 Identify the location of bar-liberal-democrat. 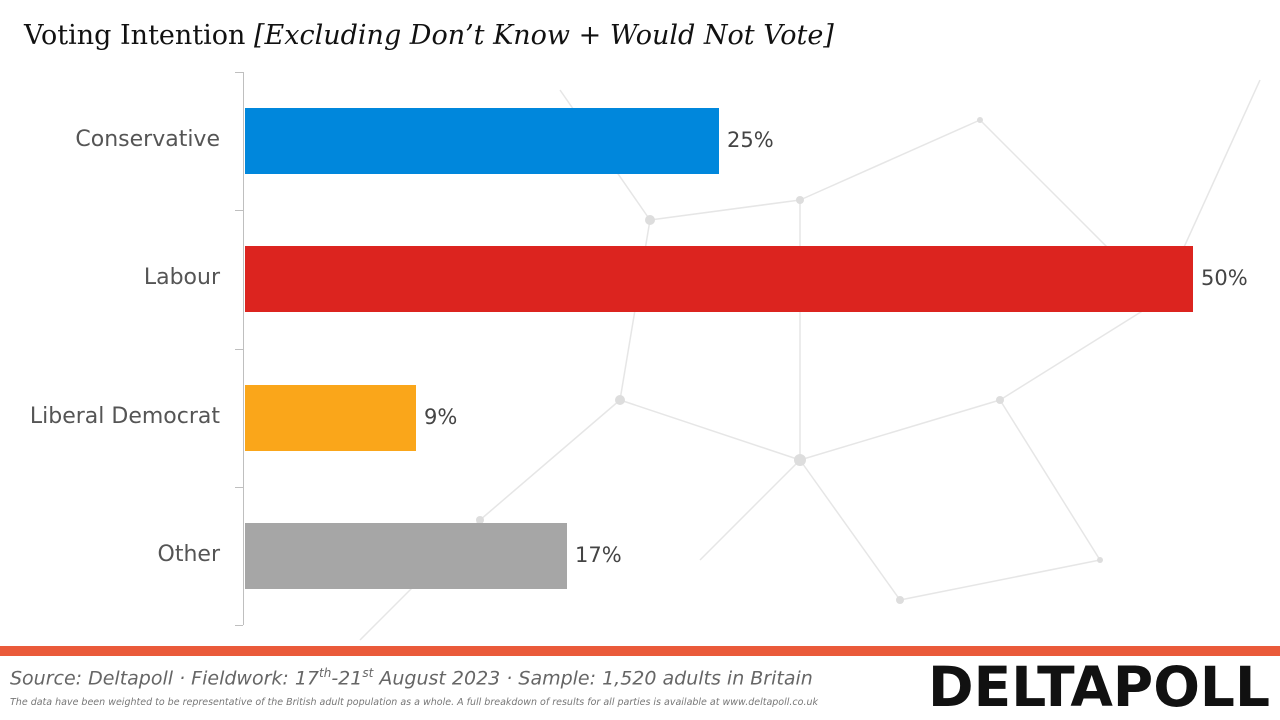
(330, 418).